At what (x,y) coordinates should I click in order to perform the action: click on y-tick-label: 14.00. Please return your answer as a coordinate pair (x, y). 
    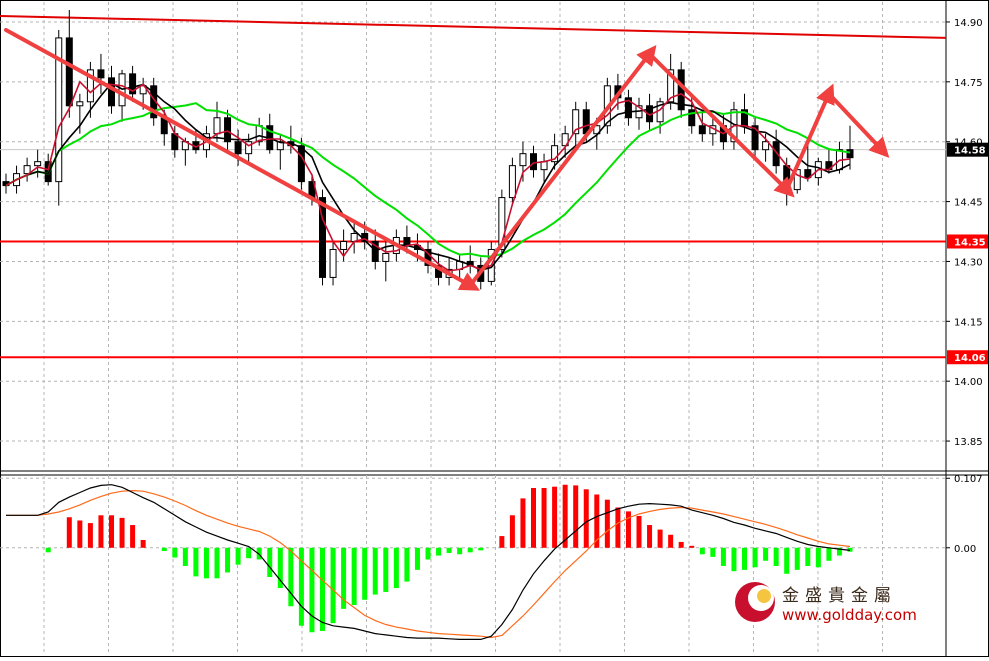
    Looking at the image, I should click on (968, 382).